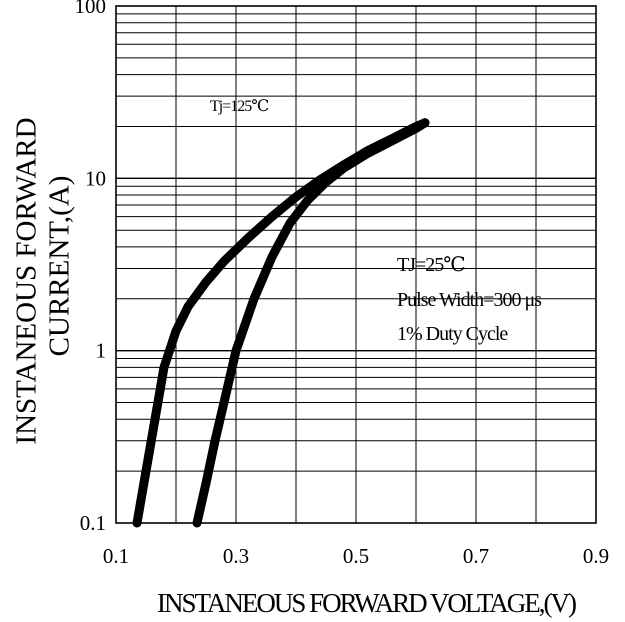 The width and height of the screenshot is (625, 622). I want to click on x-tick-label: 0.5, so click(356, 556).